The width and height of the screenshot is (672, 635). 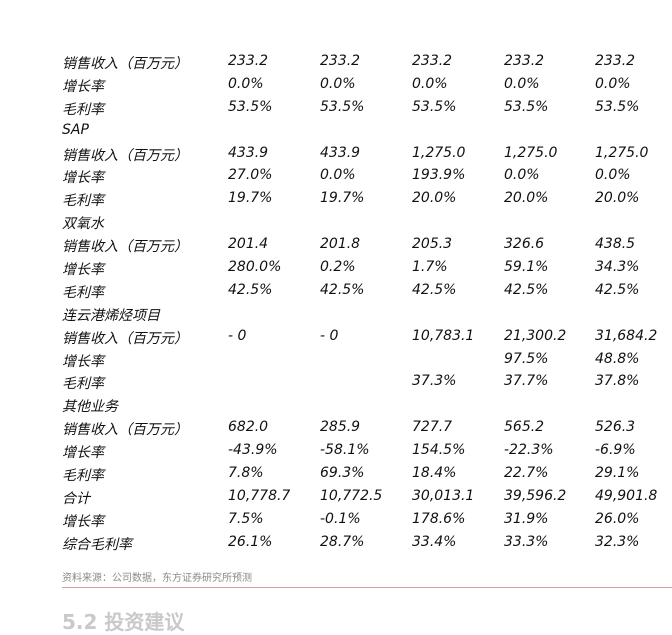 I want to click on row-label: 双氧水, so click(x=83, y=224).